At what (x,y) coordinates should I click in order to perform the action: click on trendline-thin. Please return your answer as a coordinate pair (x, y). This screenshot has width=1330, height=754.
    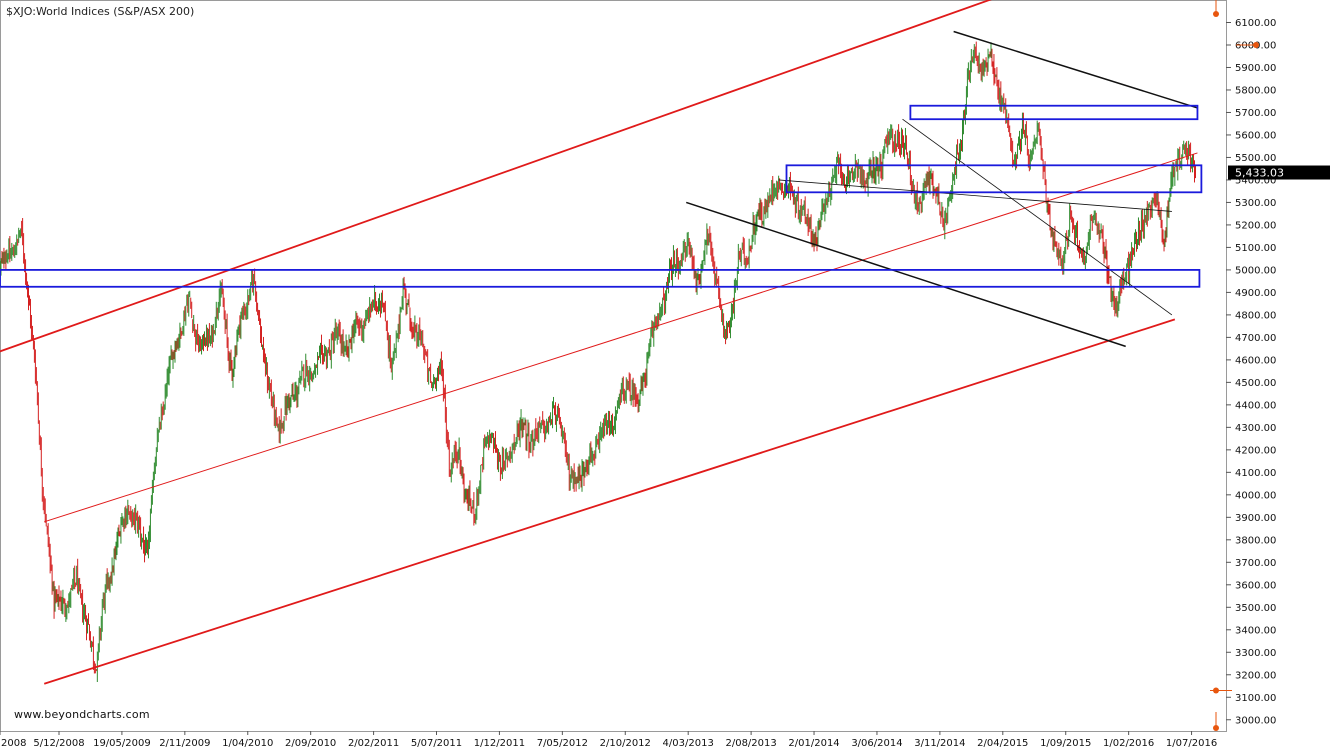
    Looking at the image, I should click on (975, 195).